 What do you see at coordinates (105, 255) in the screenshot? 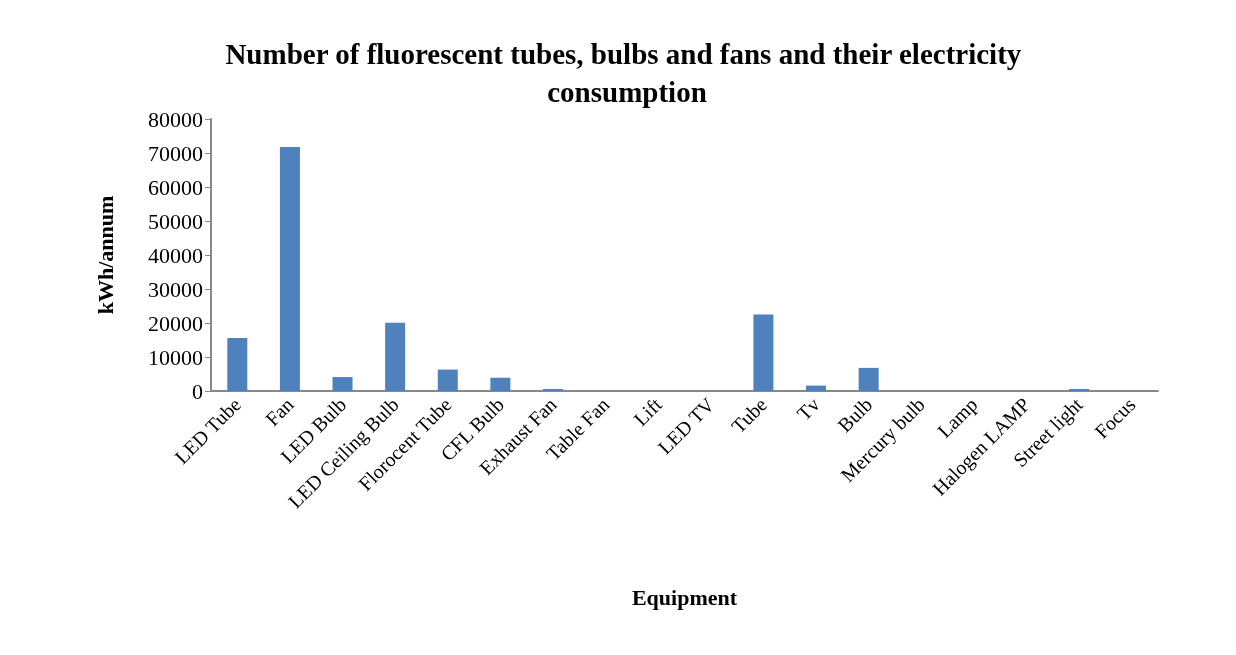
I see `y-axis-title: kWh/annum` at bounding box center [105, 255].